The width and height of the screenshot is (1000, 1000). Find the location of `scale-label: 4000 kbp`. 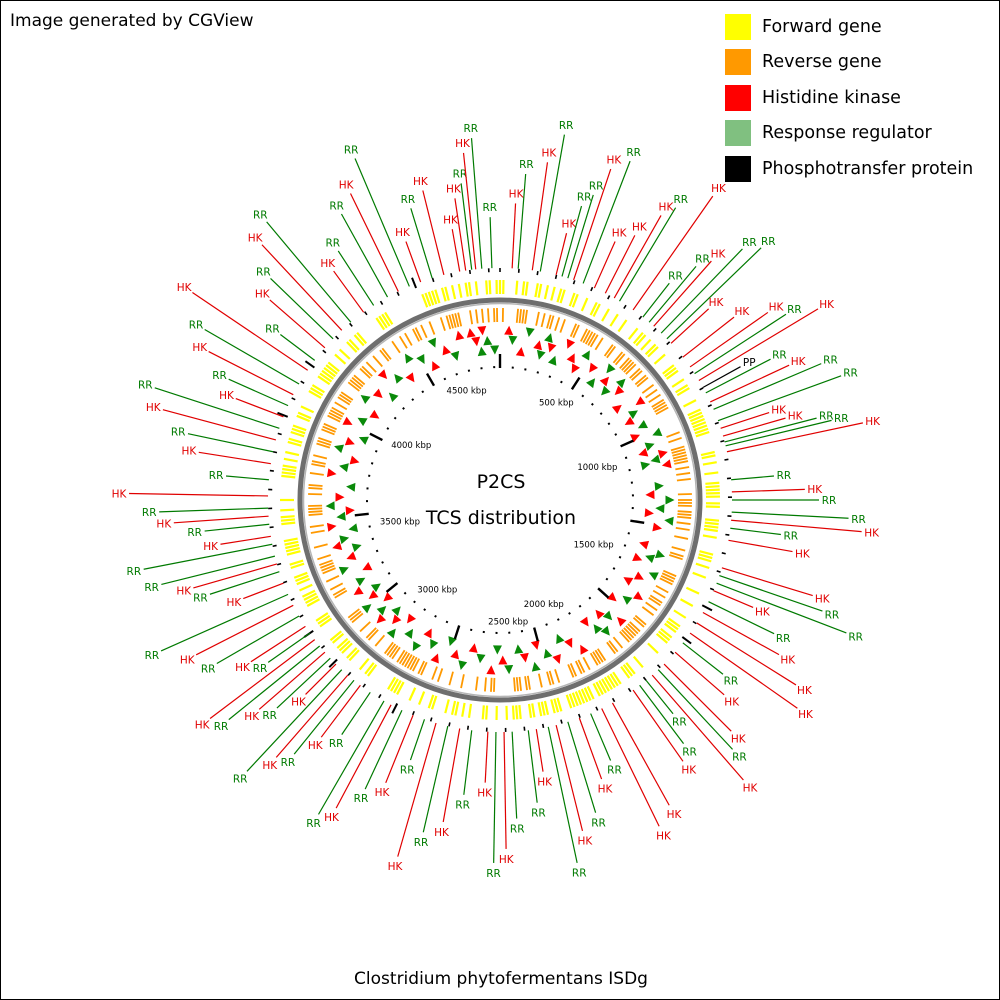

scale-label: 4000 kbp is located at coordinates (411, 446).